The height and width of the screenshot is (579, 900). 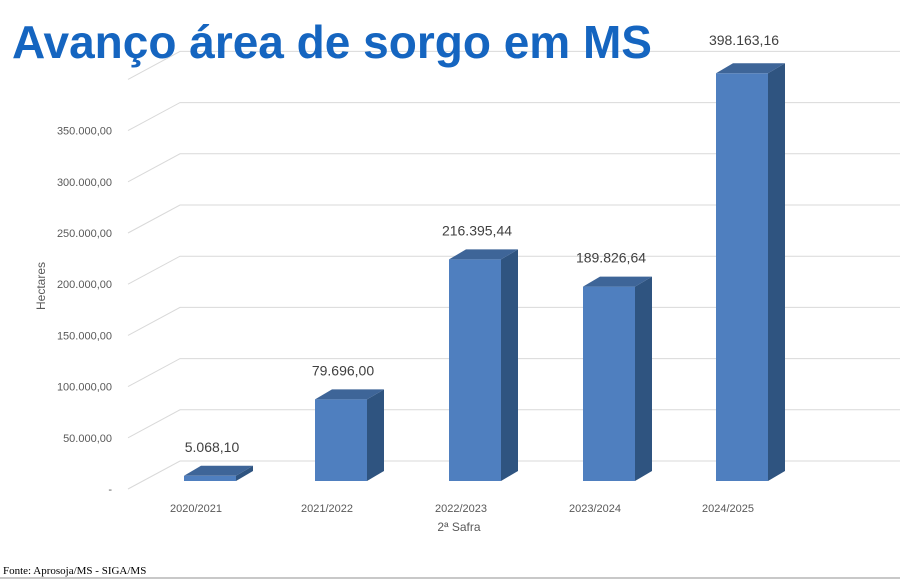 I want to click on x-tick-label: 2020/2021, so click(x=196, y=509).